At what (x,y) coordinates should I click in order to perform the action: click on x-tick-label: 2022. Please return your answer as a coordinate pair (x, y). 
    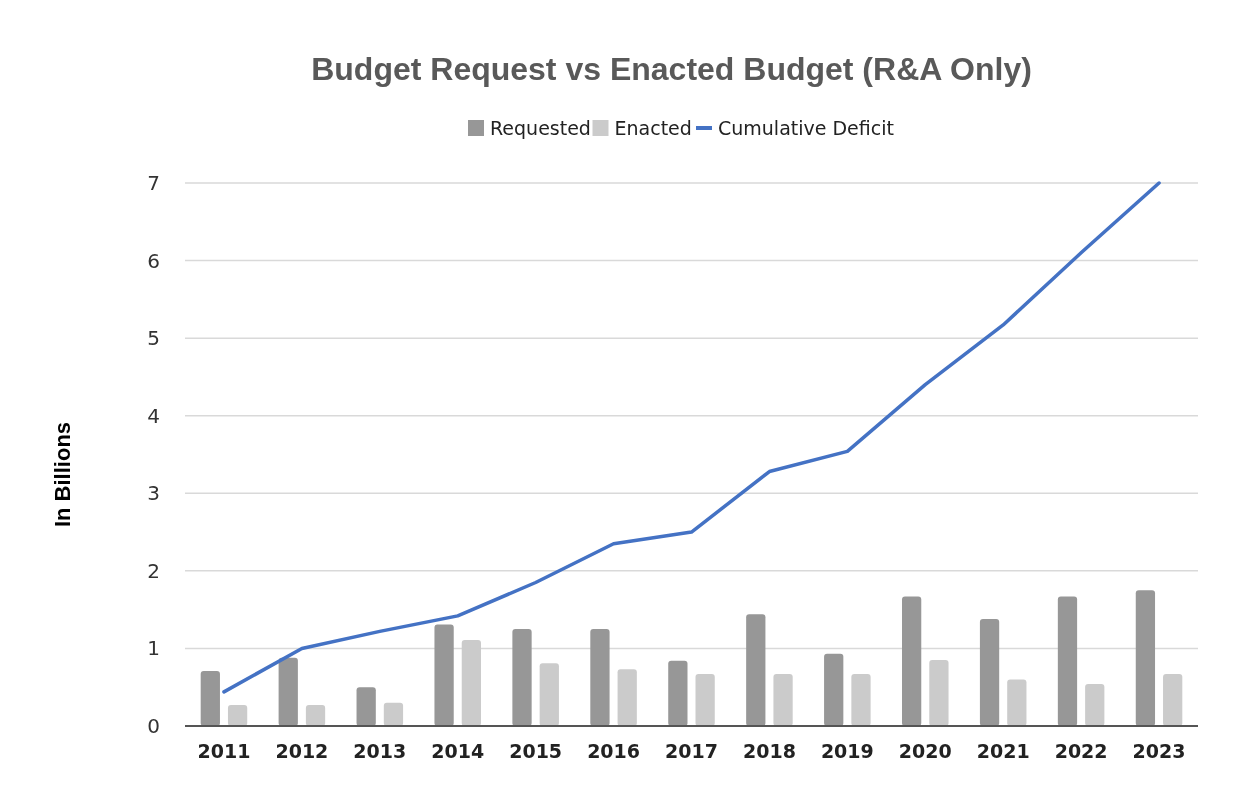
    Looking at the image, I should click on (1081, 751).